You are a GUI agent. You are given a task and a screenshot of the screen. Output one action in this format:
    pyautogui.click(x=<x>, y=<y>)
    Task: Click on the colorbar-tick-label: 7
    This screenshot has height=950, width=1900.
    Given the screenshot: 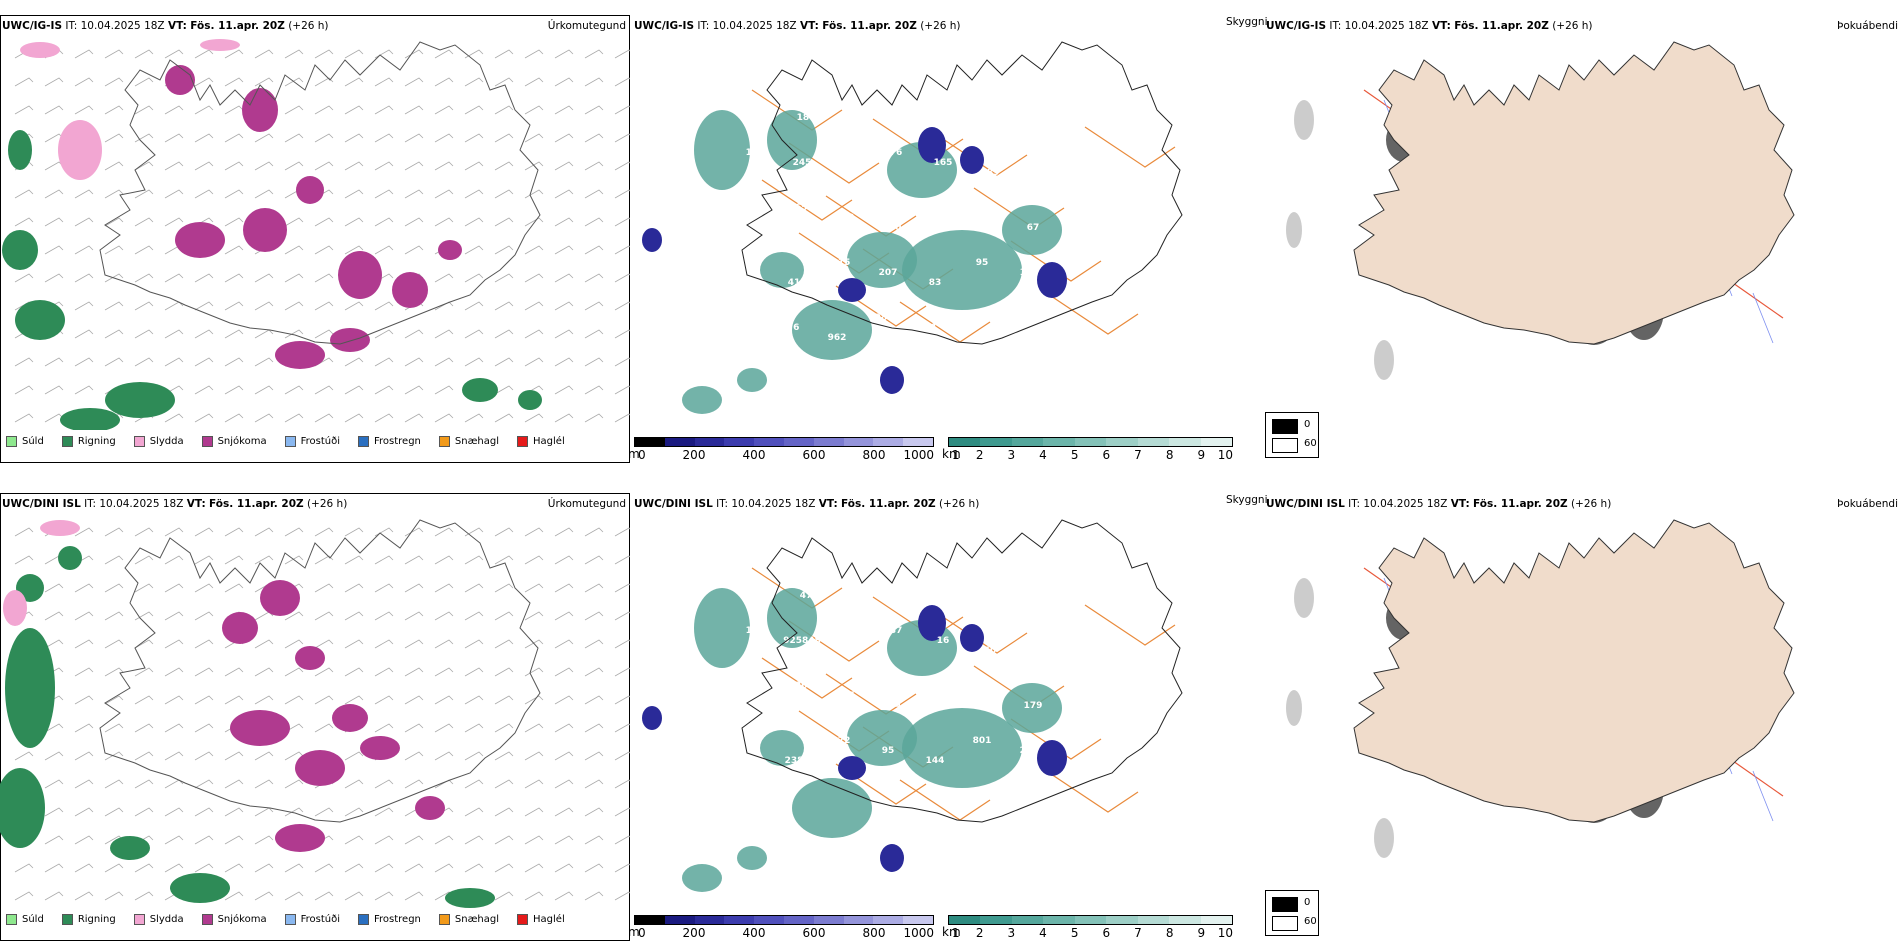 What is the action you would take?
    pyautogui.click(x=1138, y=455)
    